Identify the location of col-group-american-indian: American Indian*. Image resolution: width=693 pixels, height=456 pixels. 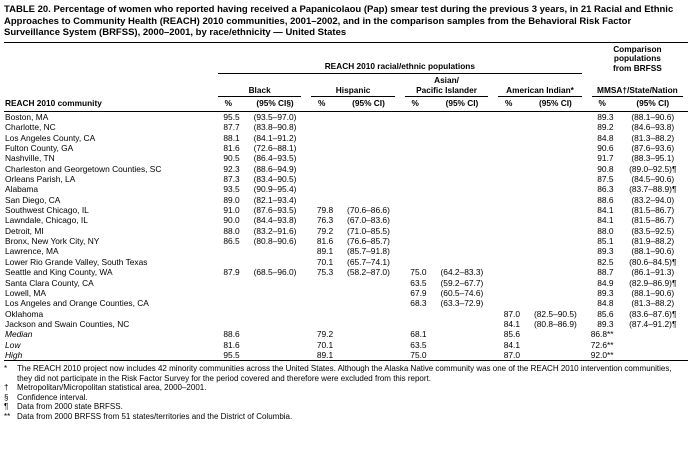
(540, 86).